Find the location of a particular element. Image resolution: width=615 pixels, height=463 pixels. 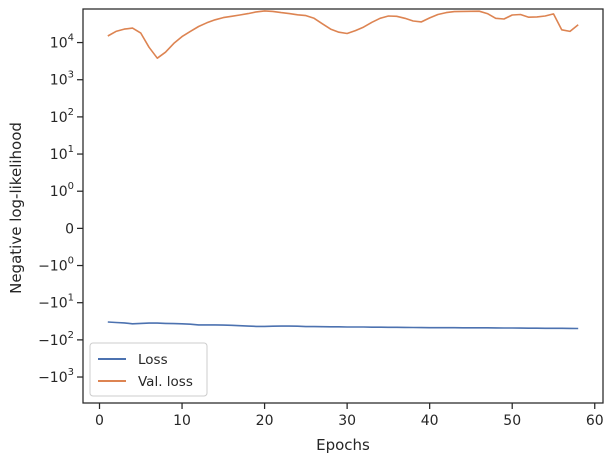

x-tick-label: 40 is located at coordinates (430, 421).